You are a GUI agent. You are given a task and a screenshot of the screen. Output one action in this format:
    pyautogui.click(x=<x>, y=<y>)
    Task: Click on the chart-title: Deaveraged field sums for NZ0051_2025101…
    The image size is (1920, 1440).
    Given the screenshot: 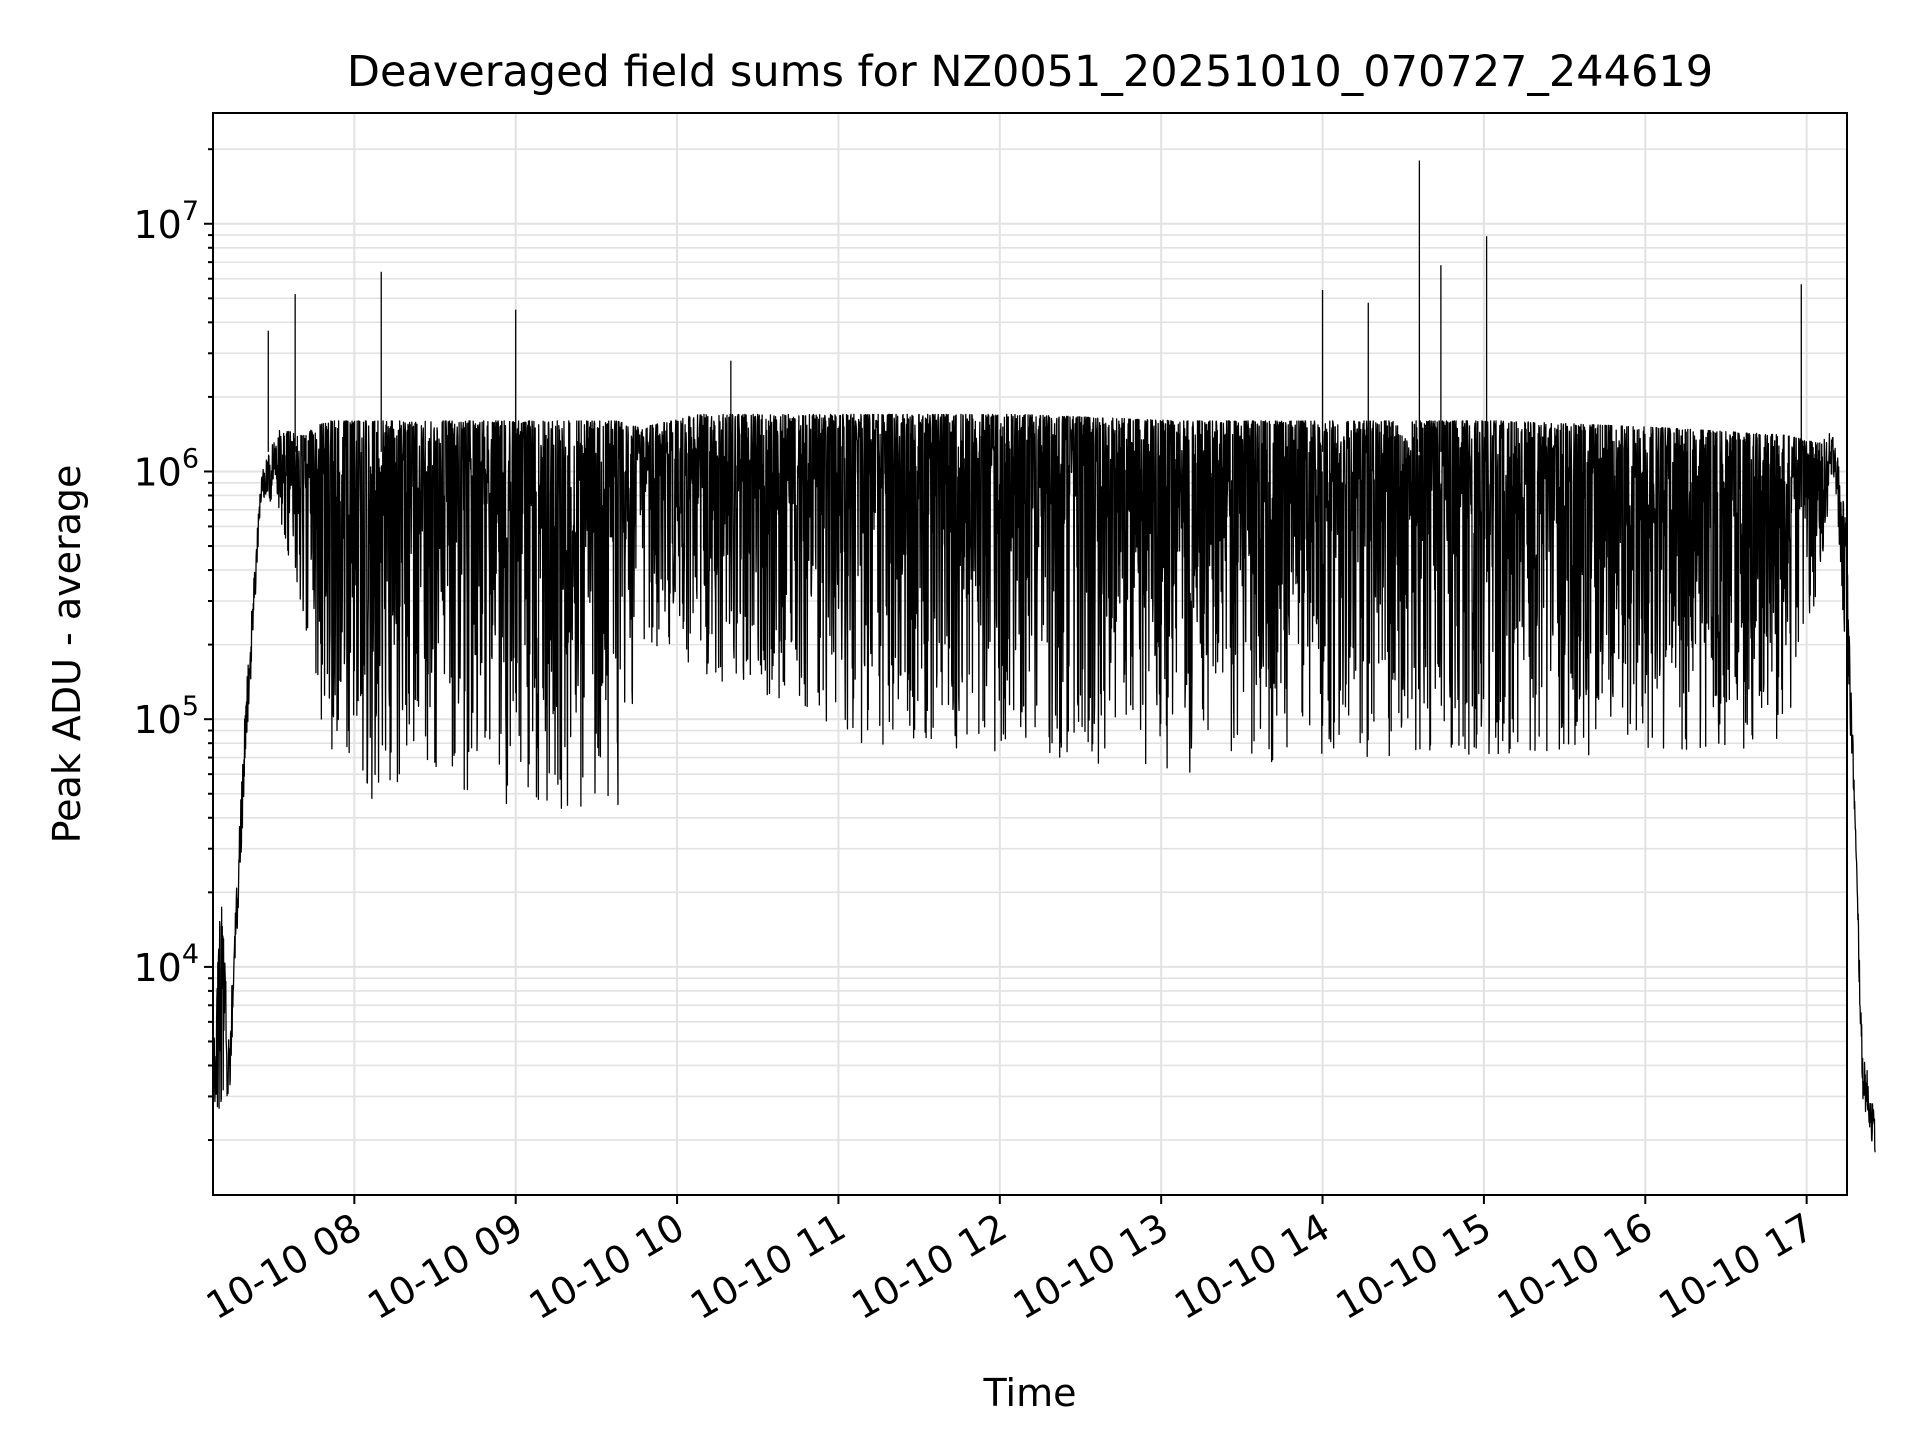 What is the action you would take?
    pyautogui.click(x=1030, y=72)
    